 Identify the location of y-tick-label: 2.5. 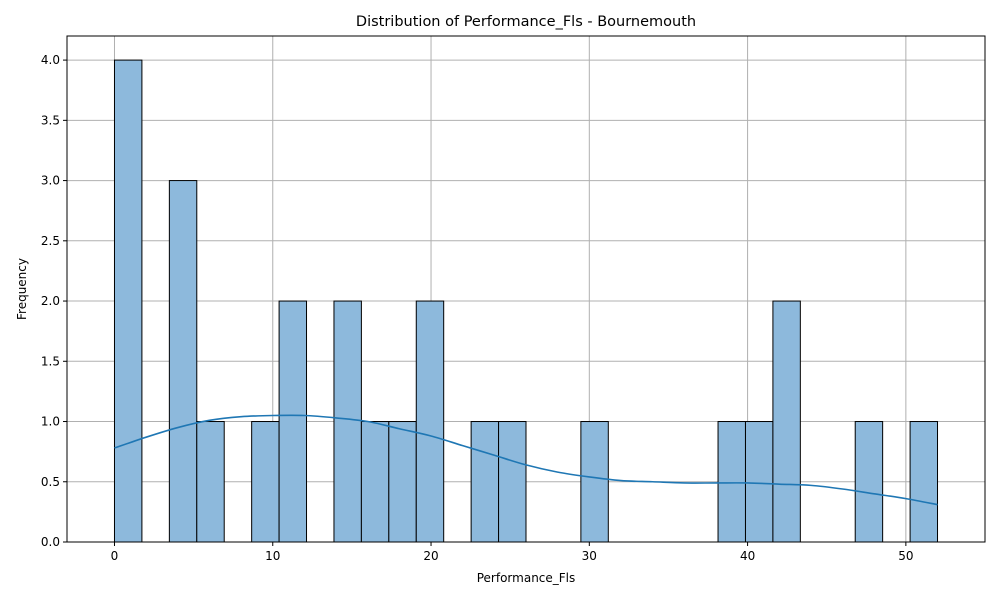
(50, 241).